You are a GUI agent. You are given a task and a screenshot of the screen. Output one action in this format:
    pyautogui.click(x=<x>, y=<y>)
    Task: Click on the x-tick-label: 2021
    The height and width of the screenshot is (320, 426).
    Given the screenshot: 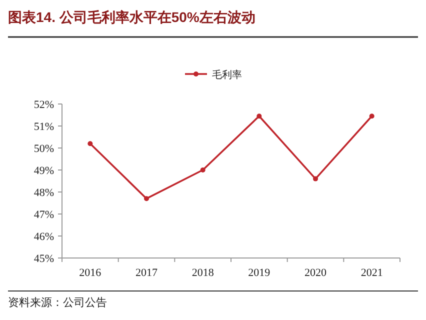 What is the action you would take?
    pyautogui.click(x=371, y=273)
    